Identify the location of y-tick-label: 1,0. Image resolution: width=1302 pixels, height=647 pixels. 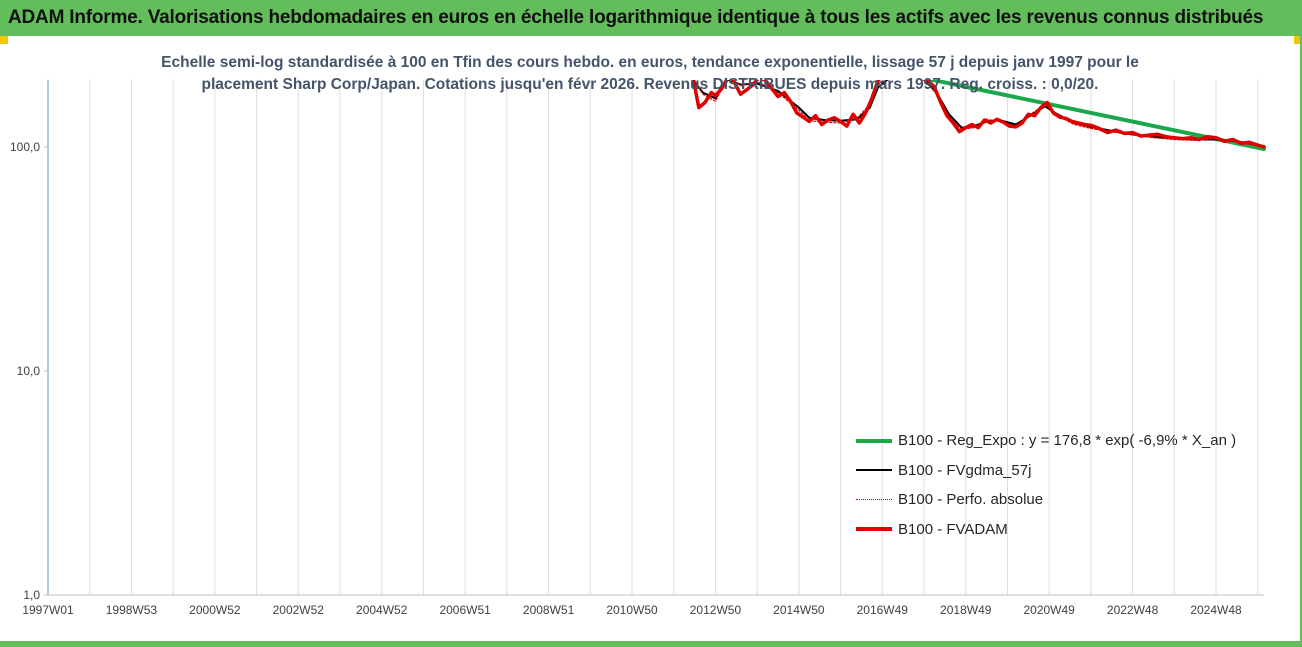
(31, 595).